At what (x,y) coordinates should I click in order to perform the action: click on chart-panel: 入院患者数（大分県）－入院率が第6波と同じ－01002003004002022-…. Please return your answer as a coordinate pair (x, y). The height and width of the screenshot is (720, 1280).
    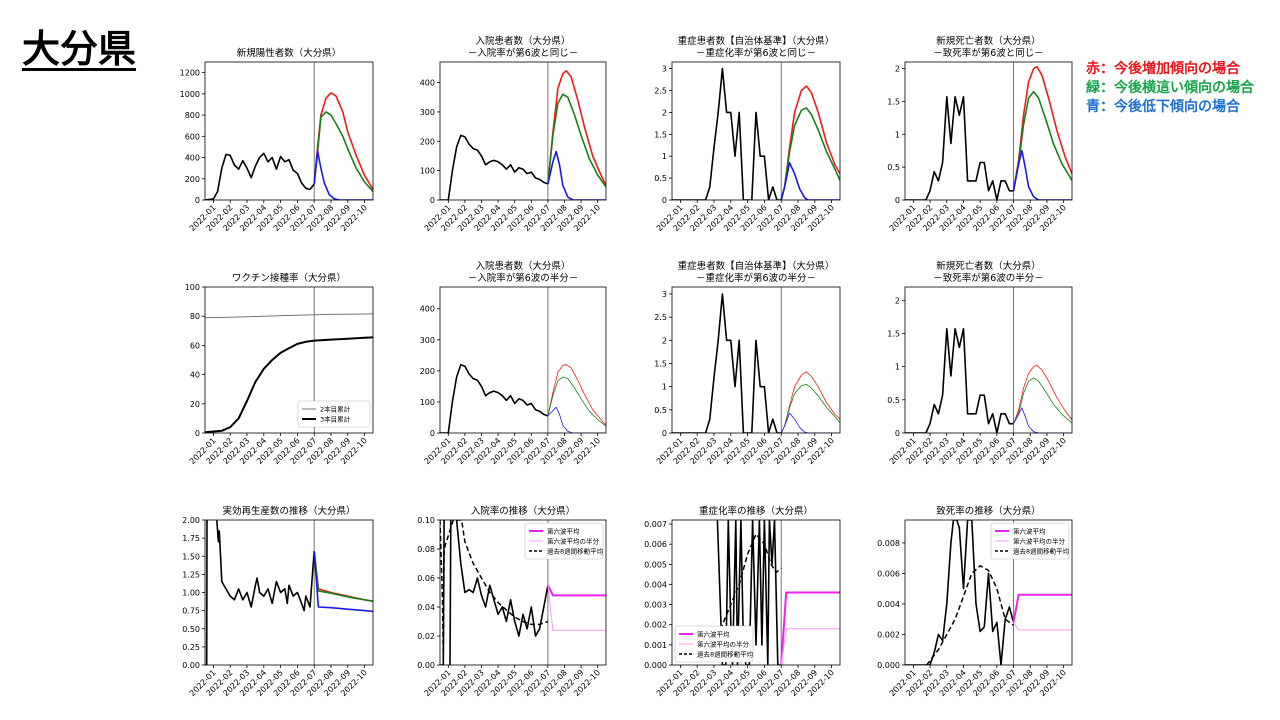
    Looking at the image, I should click on (513, 134).